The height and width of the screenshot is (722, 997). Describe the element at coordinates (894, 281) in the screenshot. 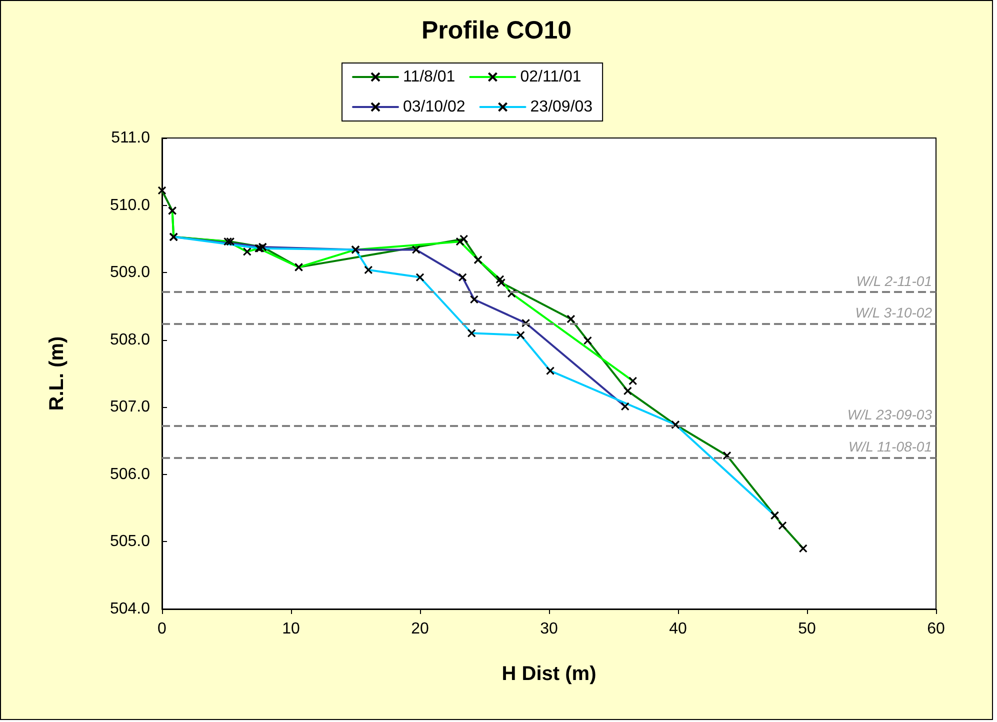

I see `ref-line-label: W/L 2-11-01` at that location.